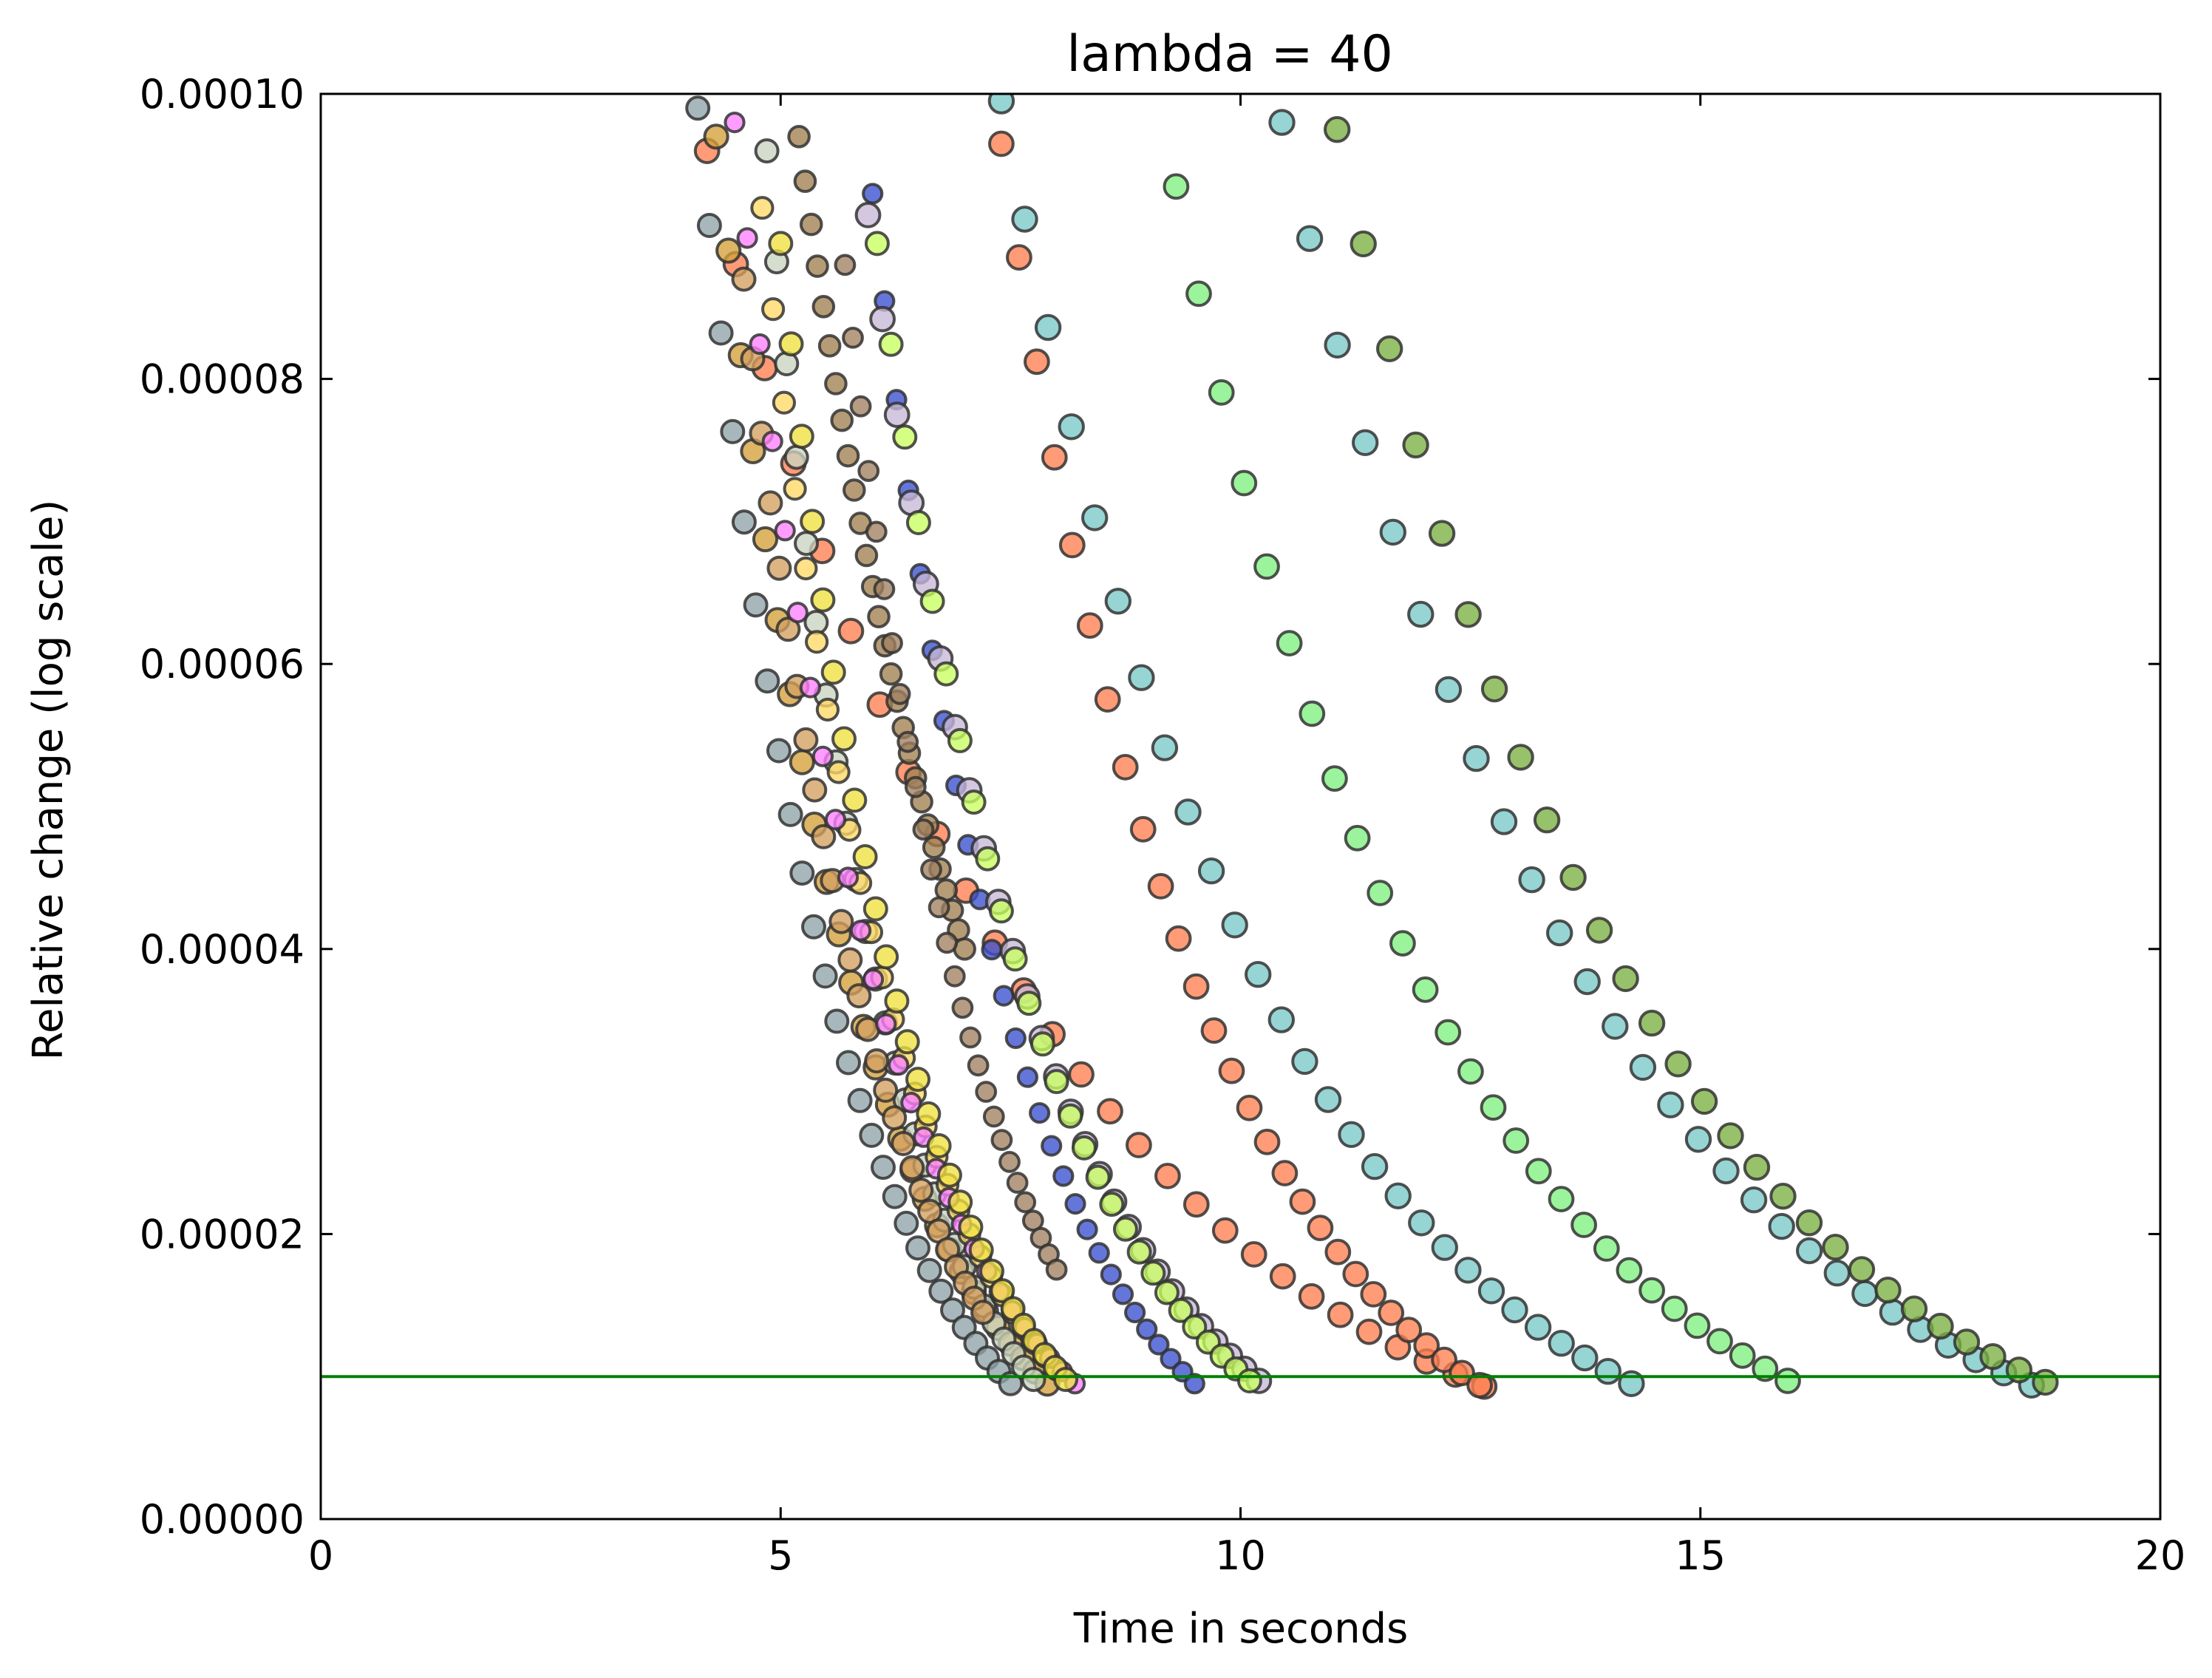  Describe the element at coordinates (222, 1519) in the screenshot. I see `y-tick-label: 0.00000` at that location.